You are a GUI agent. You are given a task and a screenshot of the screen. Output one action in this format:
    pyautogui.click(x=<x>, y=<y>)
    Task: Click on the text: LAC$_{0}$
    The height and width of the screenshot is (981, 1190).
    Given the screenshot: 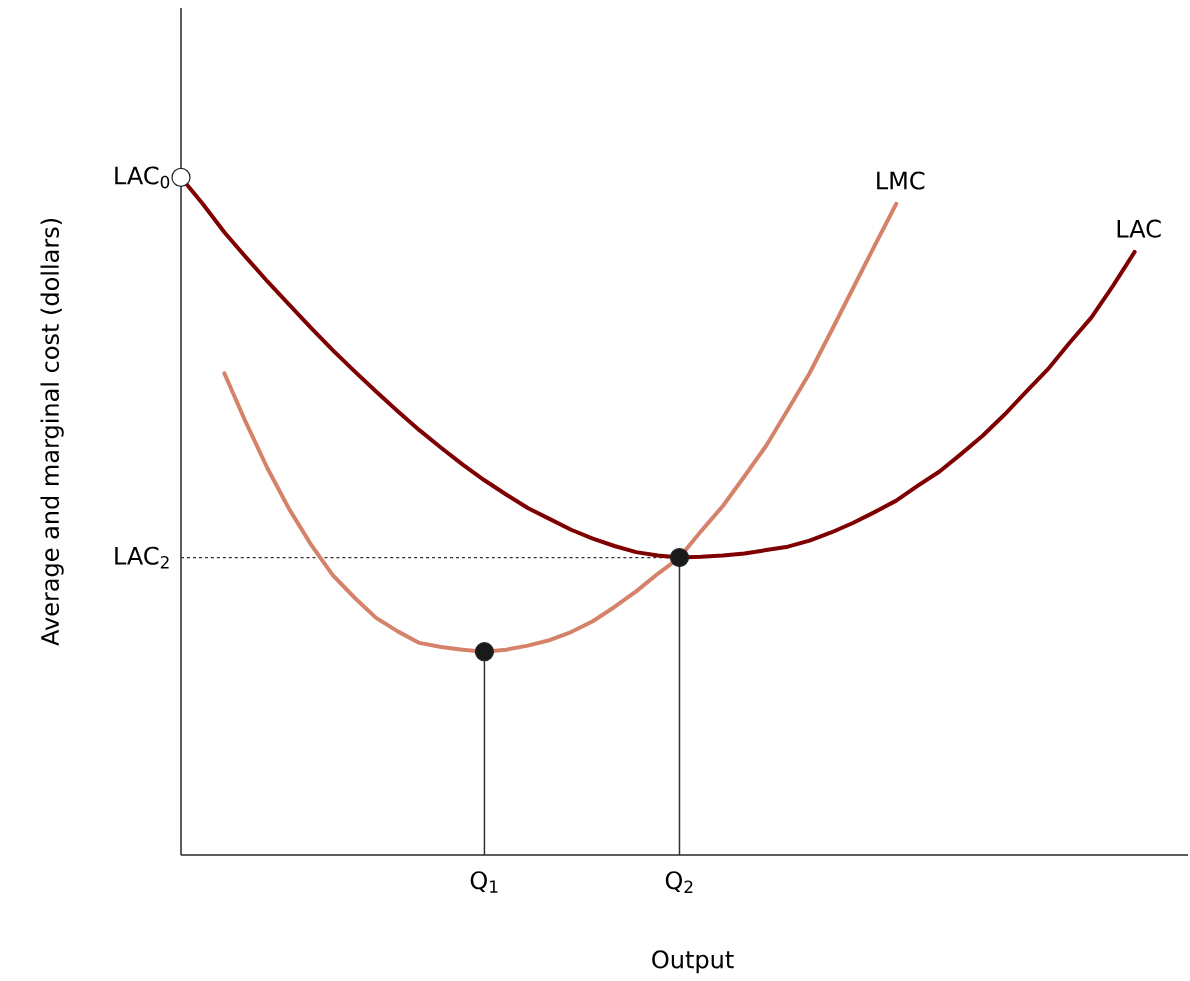 What is the action you would take?
    pyautogui.click(x=142, y=177)
    